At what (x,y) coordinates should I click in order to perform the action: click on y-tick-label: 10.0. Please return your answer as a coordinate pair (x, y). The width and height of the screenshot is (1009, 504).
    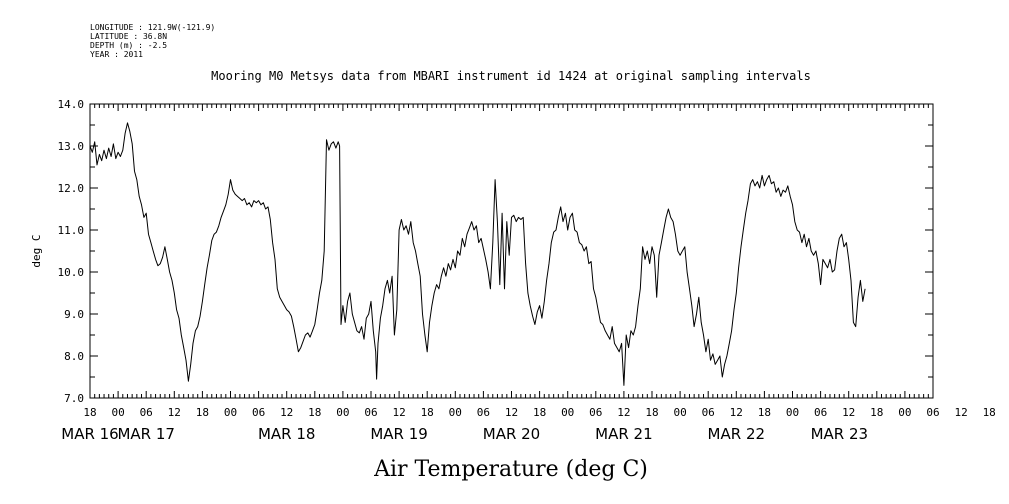
    Looking at the image, I should click on (71, 272).